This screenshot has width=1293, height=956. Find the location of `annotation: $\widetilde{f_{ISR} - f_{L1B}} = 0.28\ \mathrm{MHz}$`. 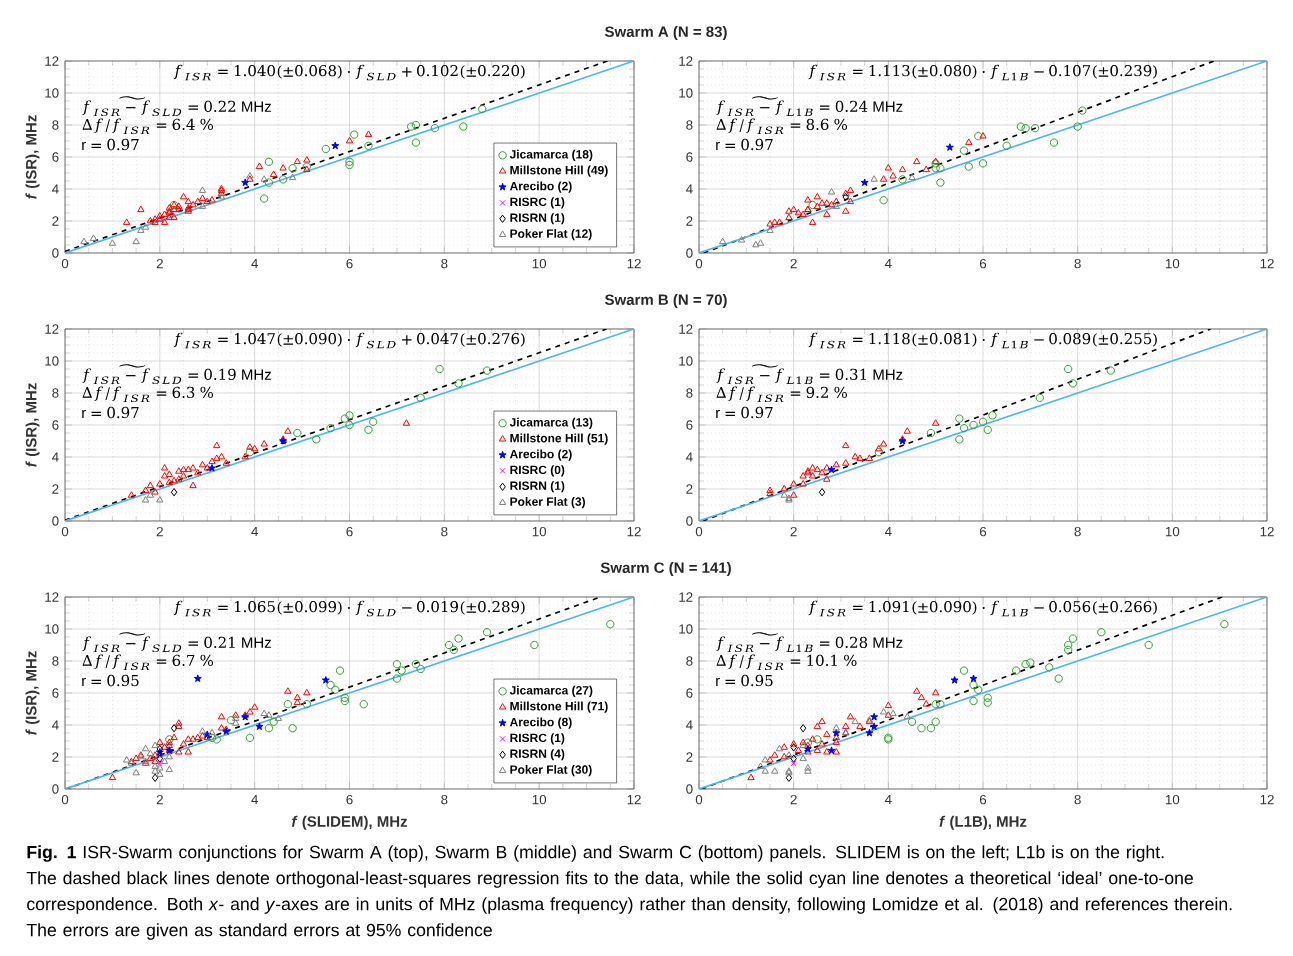

annotation: $\widetilde{f_{ISR} - f_{L1B}} = 0.28\ \mathrm{MHz}$ is located at coordinates (809, 642).